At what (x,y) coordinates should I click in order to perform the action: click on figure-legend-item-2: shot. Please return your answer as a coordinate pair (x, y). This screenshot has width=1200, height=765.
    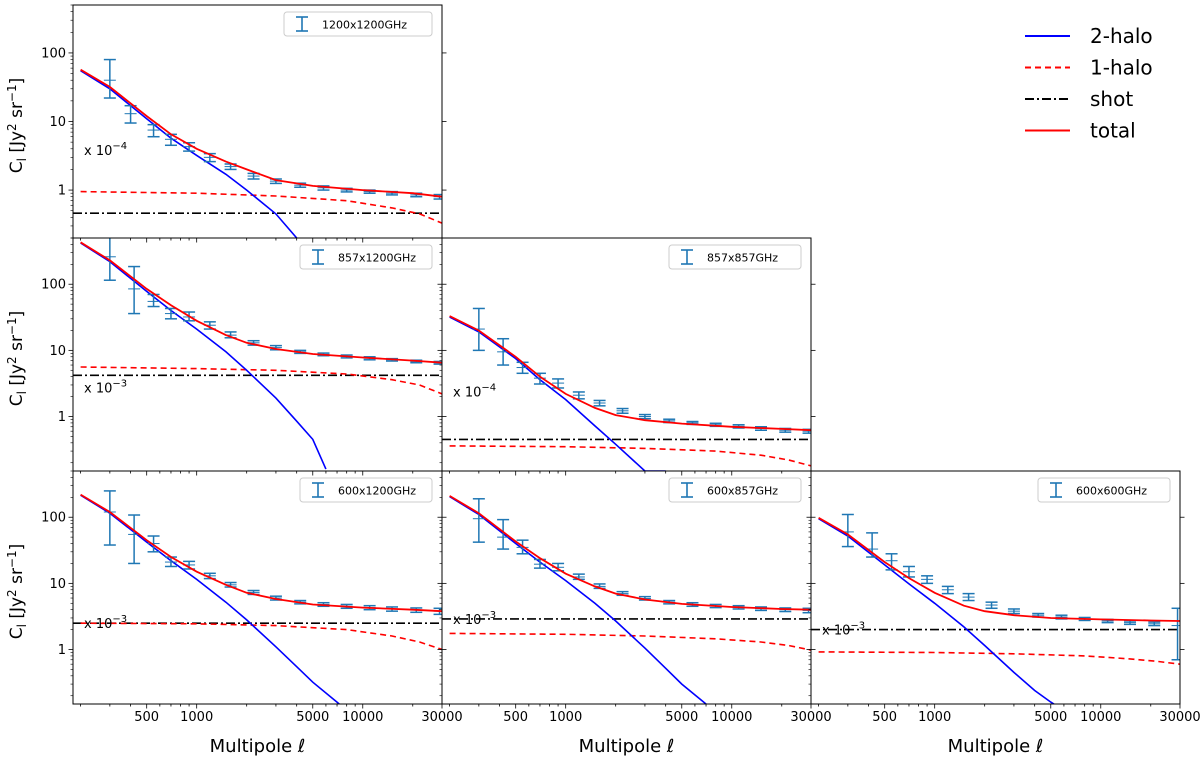
    Looking at the image, I should click on (1079, 99).